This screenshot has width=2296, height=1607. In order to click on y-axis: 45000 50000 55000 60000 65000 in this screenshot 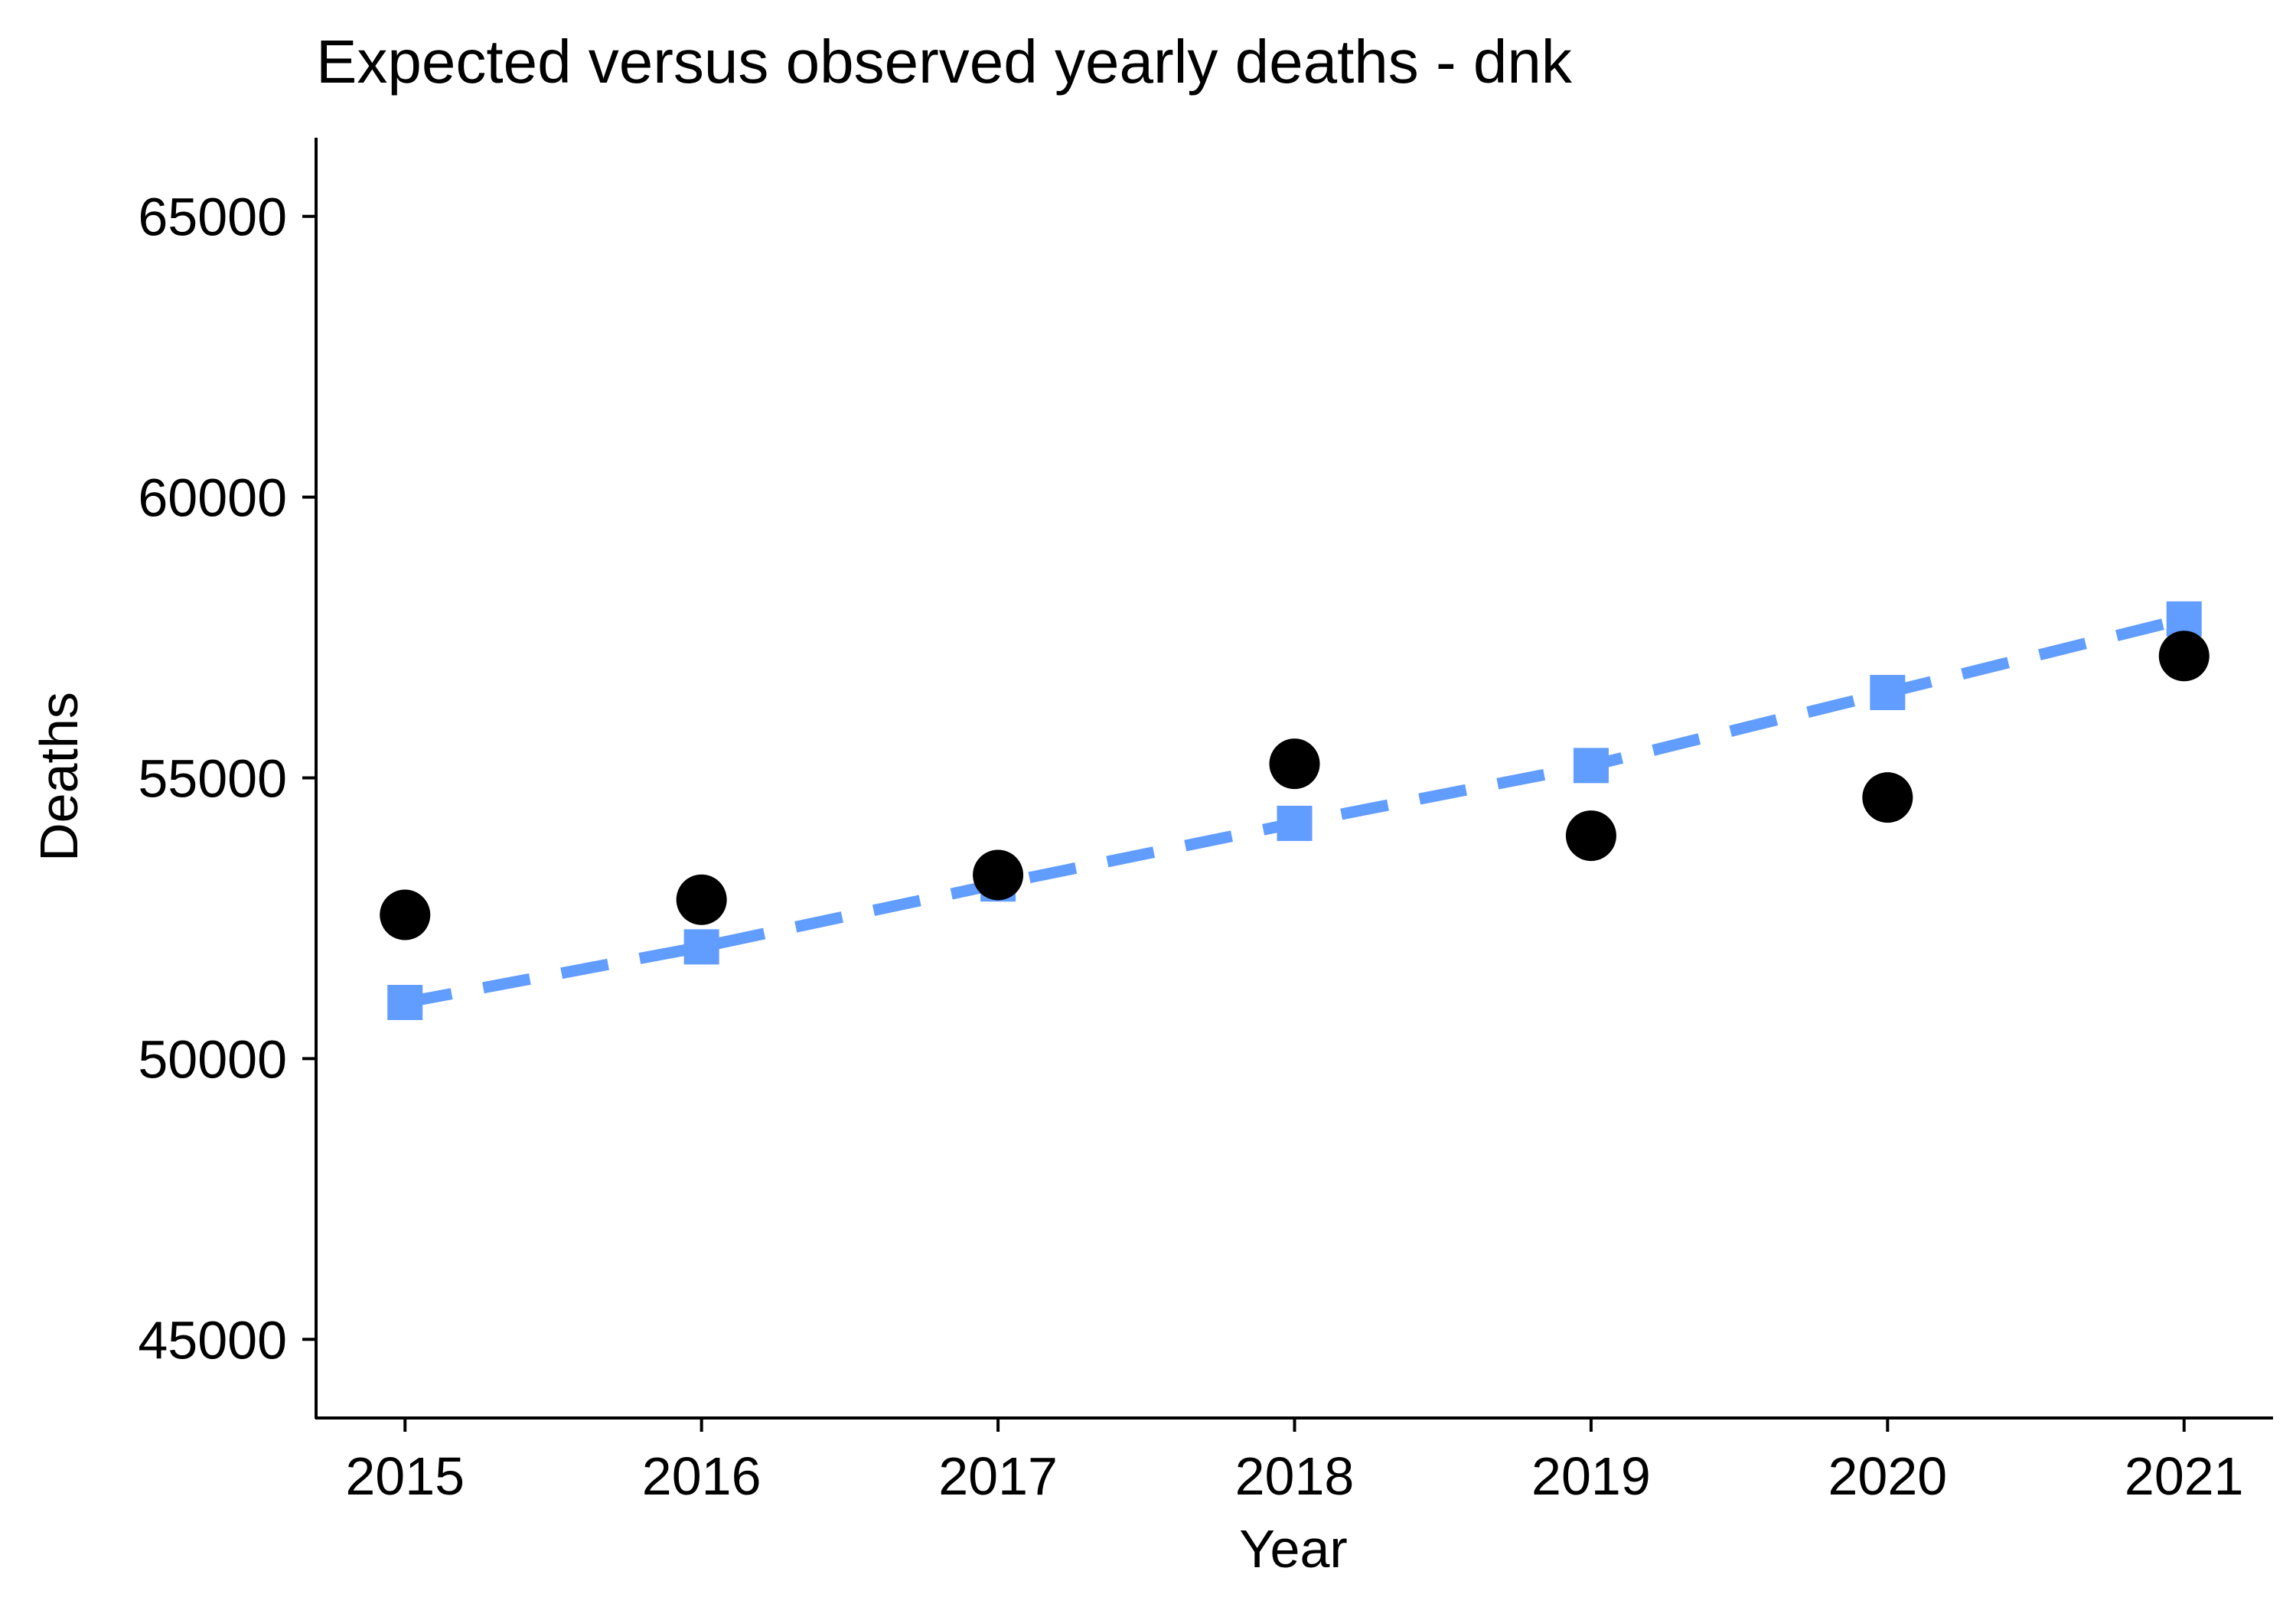, I will do `click(228, 778)`.